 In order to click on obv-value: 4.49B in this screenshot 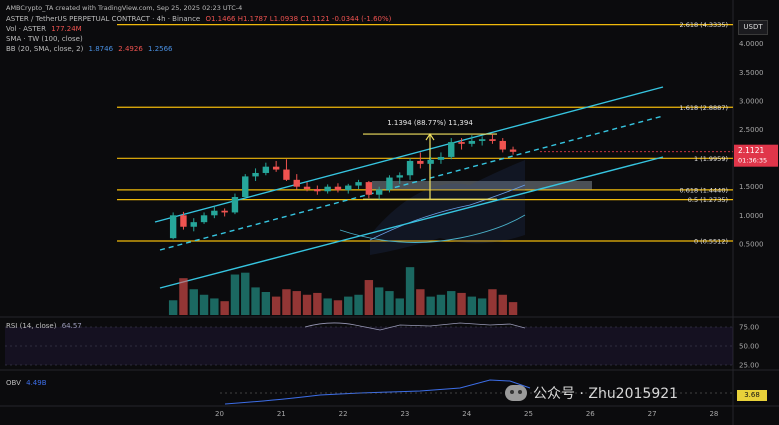, I will do `click(36, 383)`.